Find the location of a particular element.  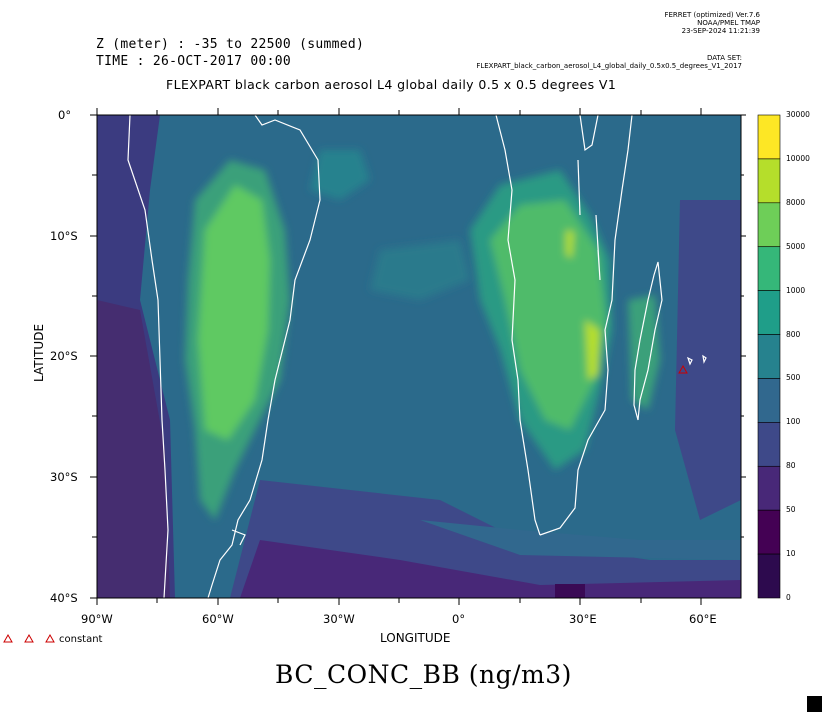

y-tick-label: 0° is located at coordinates (65, 115).